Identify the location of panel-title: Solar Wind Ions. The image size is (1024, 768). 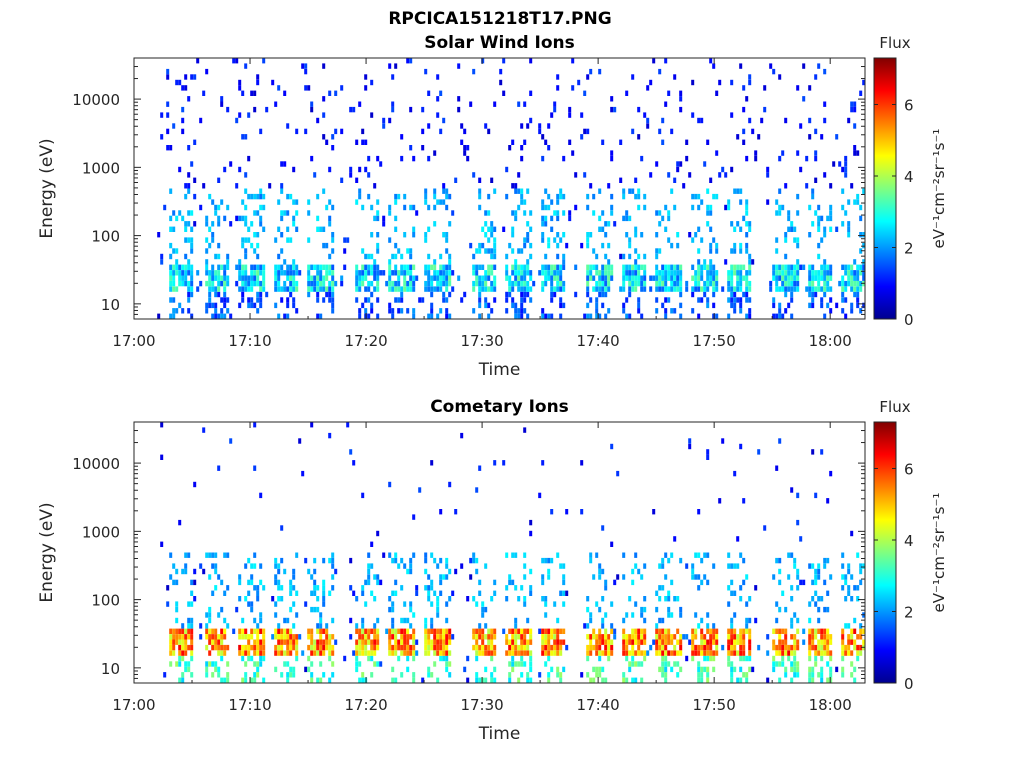
(499, 43).